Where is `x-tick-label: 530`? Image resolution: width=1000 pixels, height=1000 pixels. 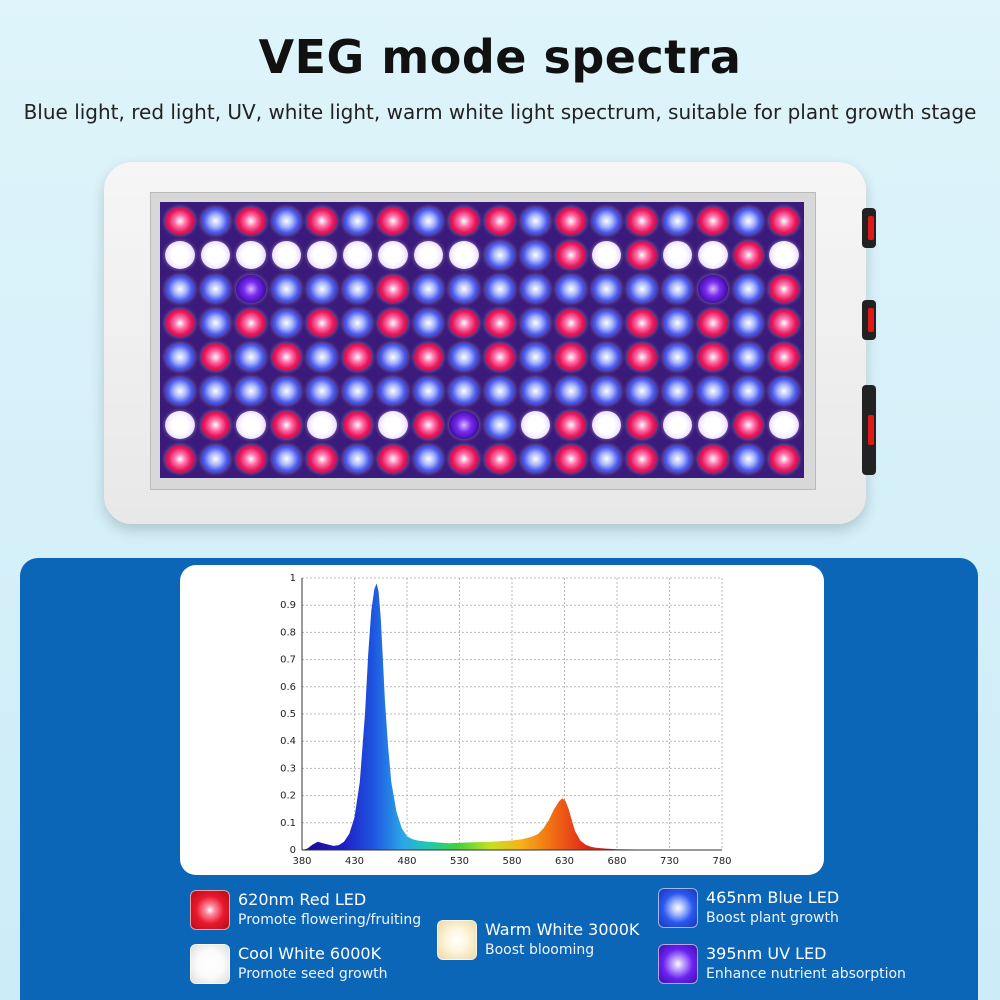 x-tick-label: 530 is located at coordinates (459, 861).